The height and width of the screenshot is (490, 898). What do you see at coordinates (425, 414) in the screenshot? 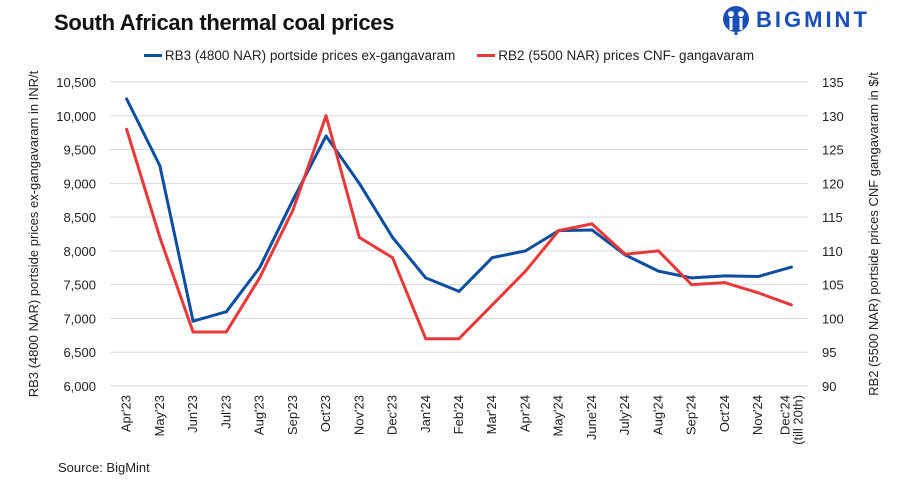
I see `x-tick-label: Jan'24` at bounding box center [425, 414].